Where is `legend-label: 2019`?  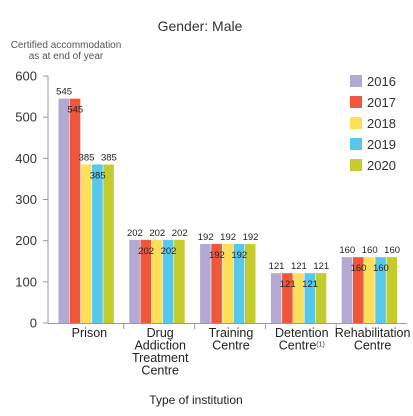
legend-label: 2019 is located at coordinates (381, 144).